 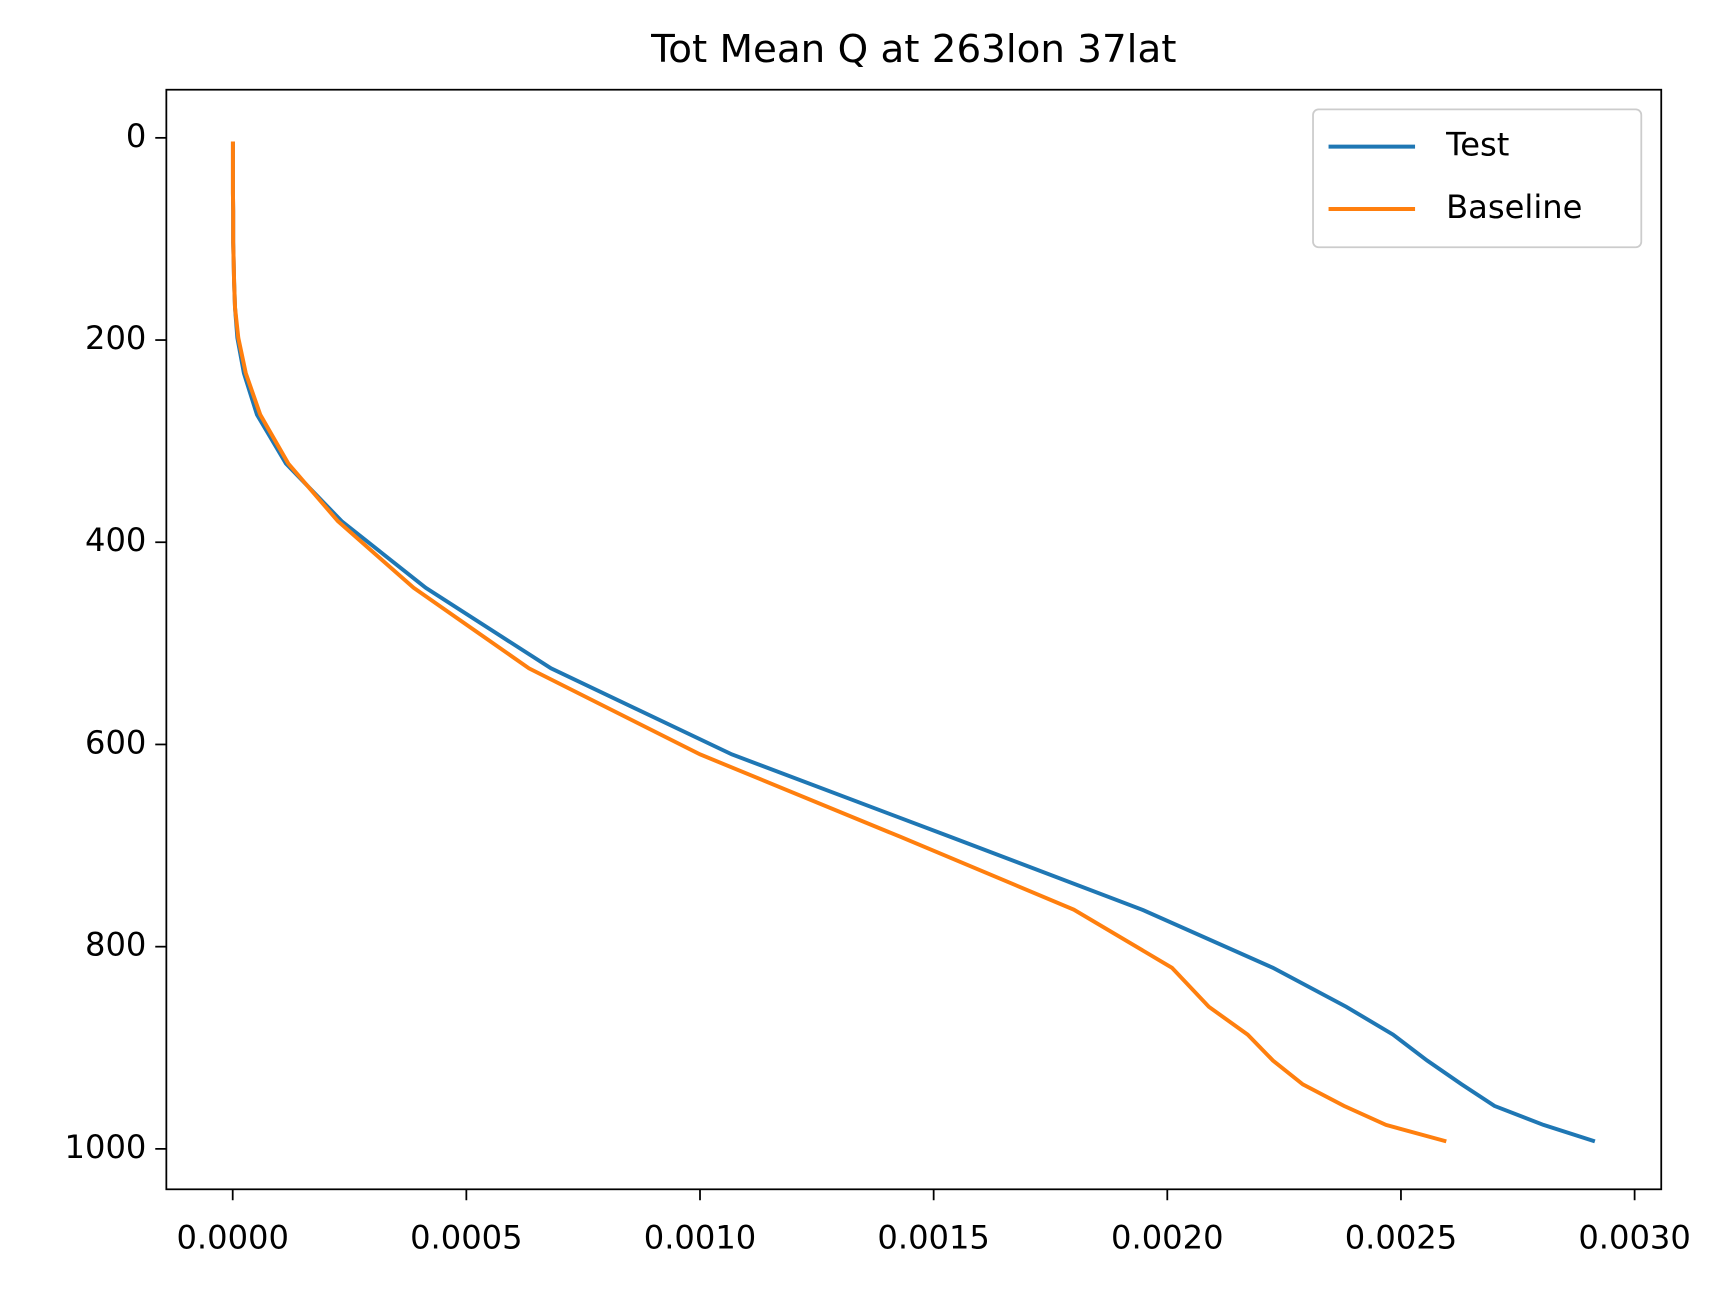 What do you see at coordinates (1514, 207) in the screenshot?
I see `legend-label: Baseline` at bounding box center [1514, 207].